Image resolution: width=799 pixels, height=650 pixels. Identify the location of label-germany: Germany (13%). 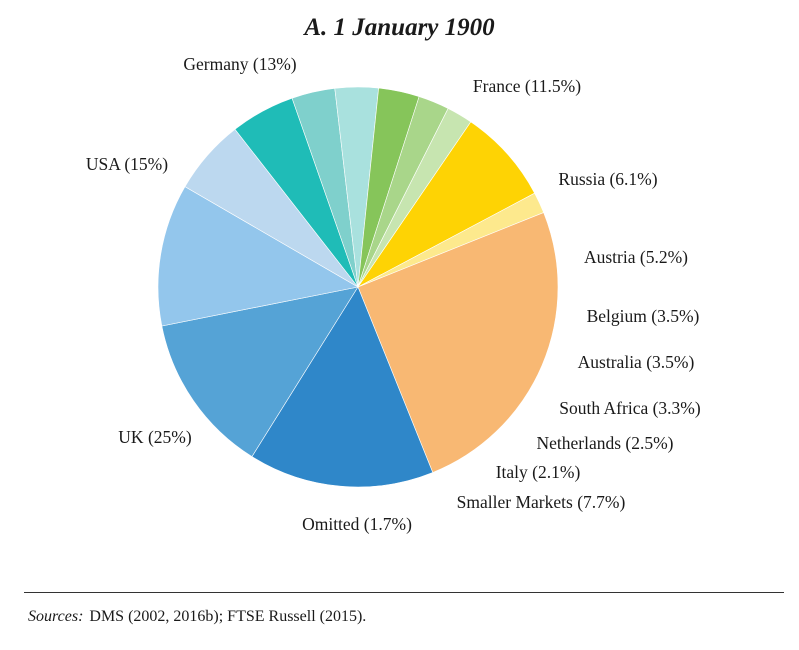
(239, 64).